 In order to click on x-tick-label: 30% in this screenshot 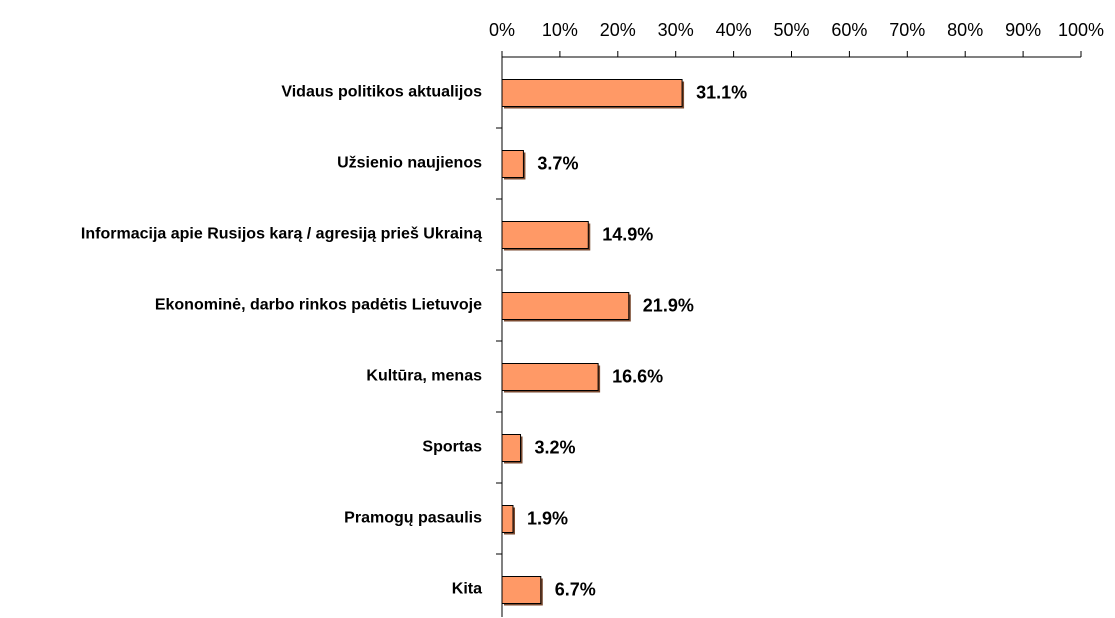, I will do `click(676, 30)`.